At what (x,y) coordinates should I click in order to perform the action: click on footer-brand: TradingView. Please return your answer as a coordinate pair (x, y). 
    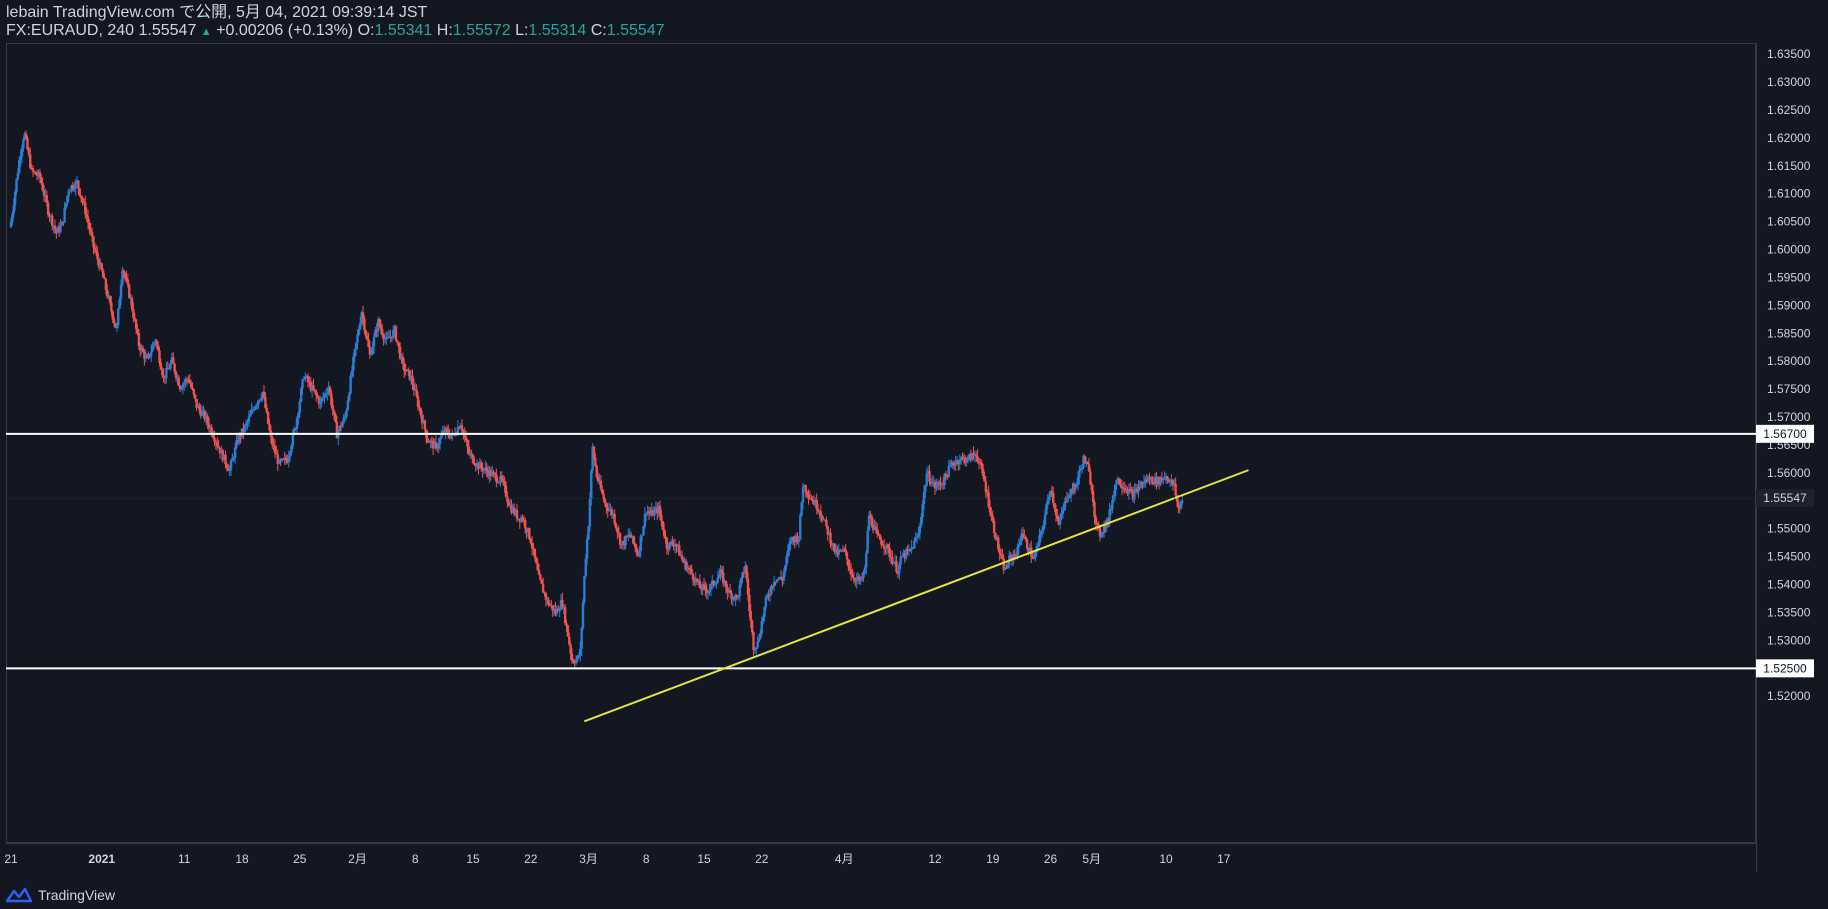
    Looking at the image, I should click on (60, 895).